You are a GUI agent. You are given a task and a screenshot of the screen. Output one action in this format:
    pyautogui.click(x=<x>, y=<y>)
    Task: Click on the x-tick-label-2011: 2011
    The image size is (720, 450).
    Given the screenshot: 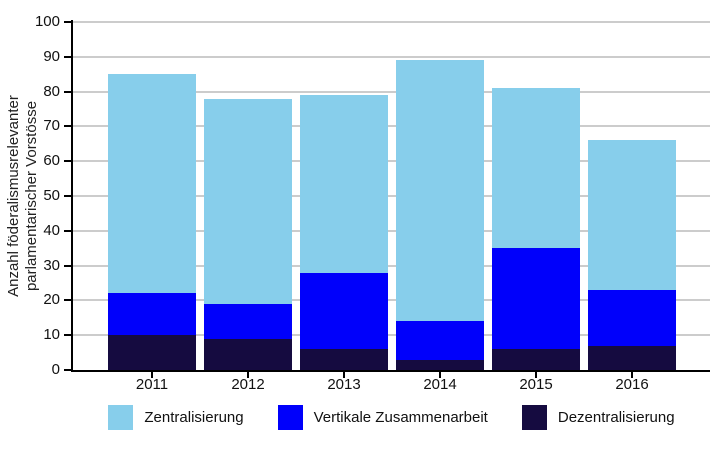 What is the action you would take?
    pyautogui.click(x=152, y=384)
    